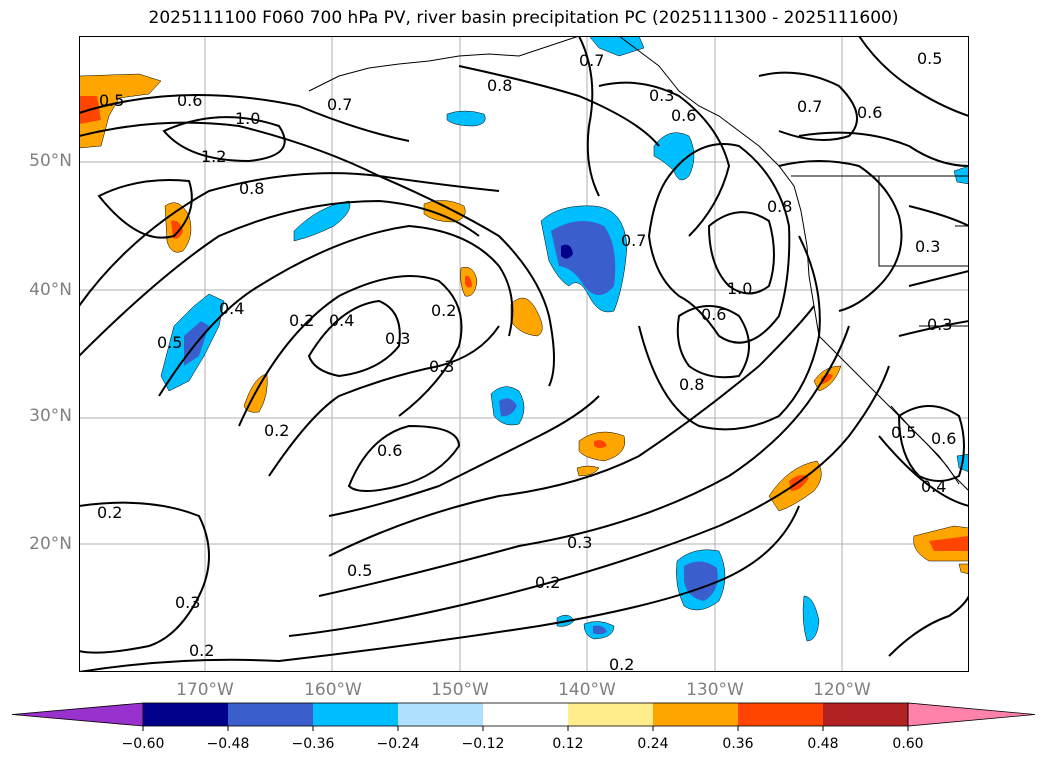  What do you see at coordinates (737, 744) in the screenshot?
I see `colorbar-tick-label: 0.36` at bounding box center [737, 744].